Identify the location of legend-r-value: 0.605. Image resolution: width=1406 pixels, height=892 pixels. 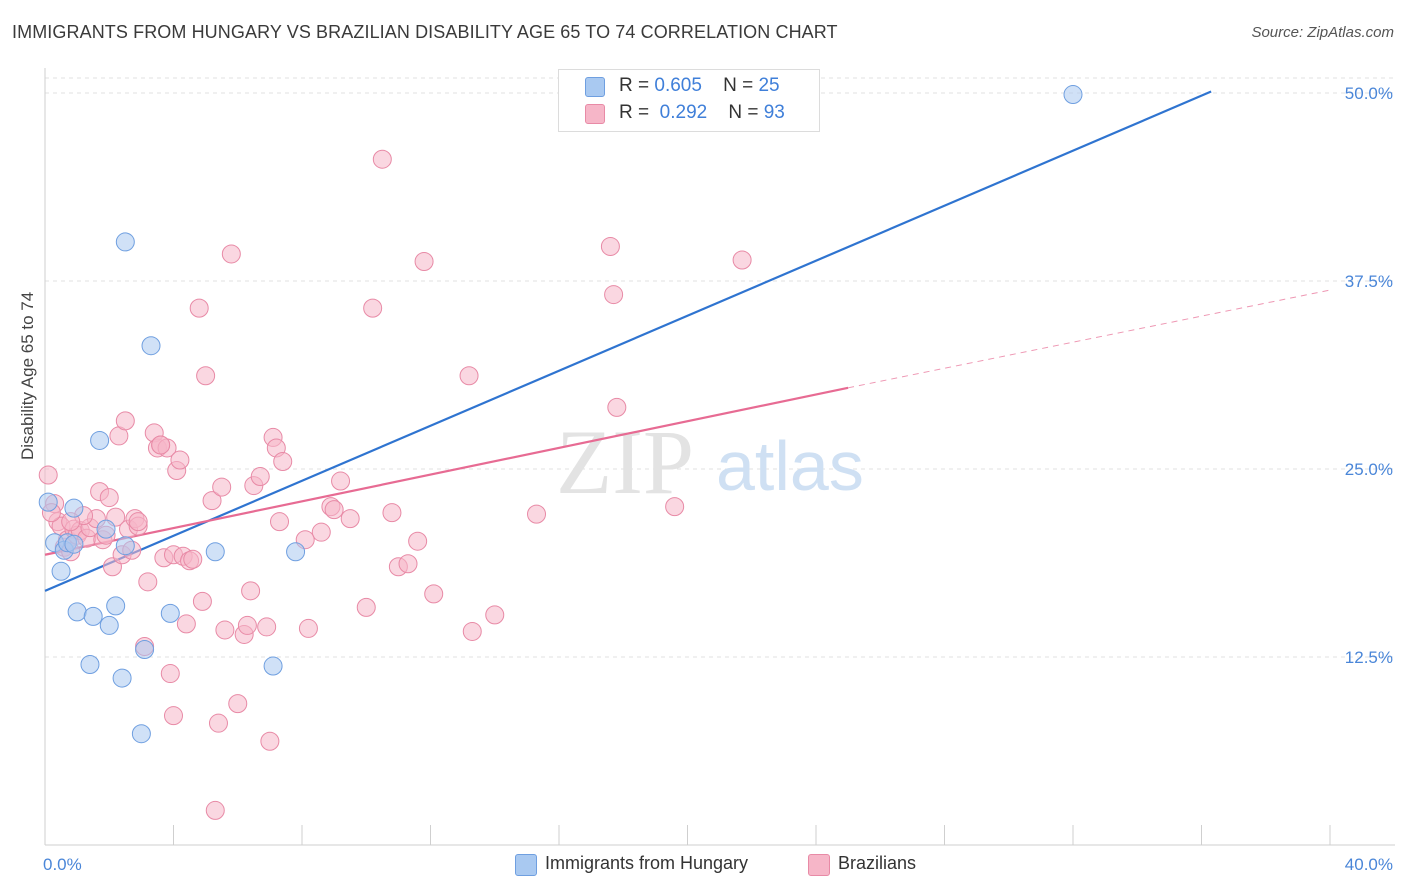
(678, 85).